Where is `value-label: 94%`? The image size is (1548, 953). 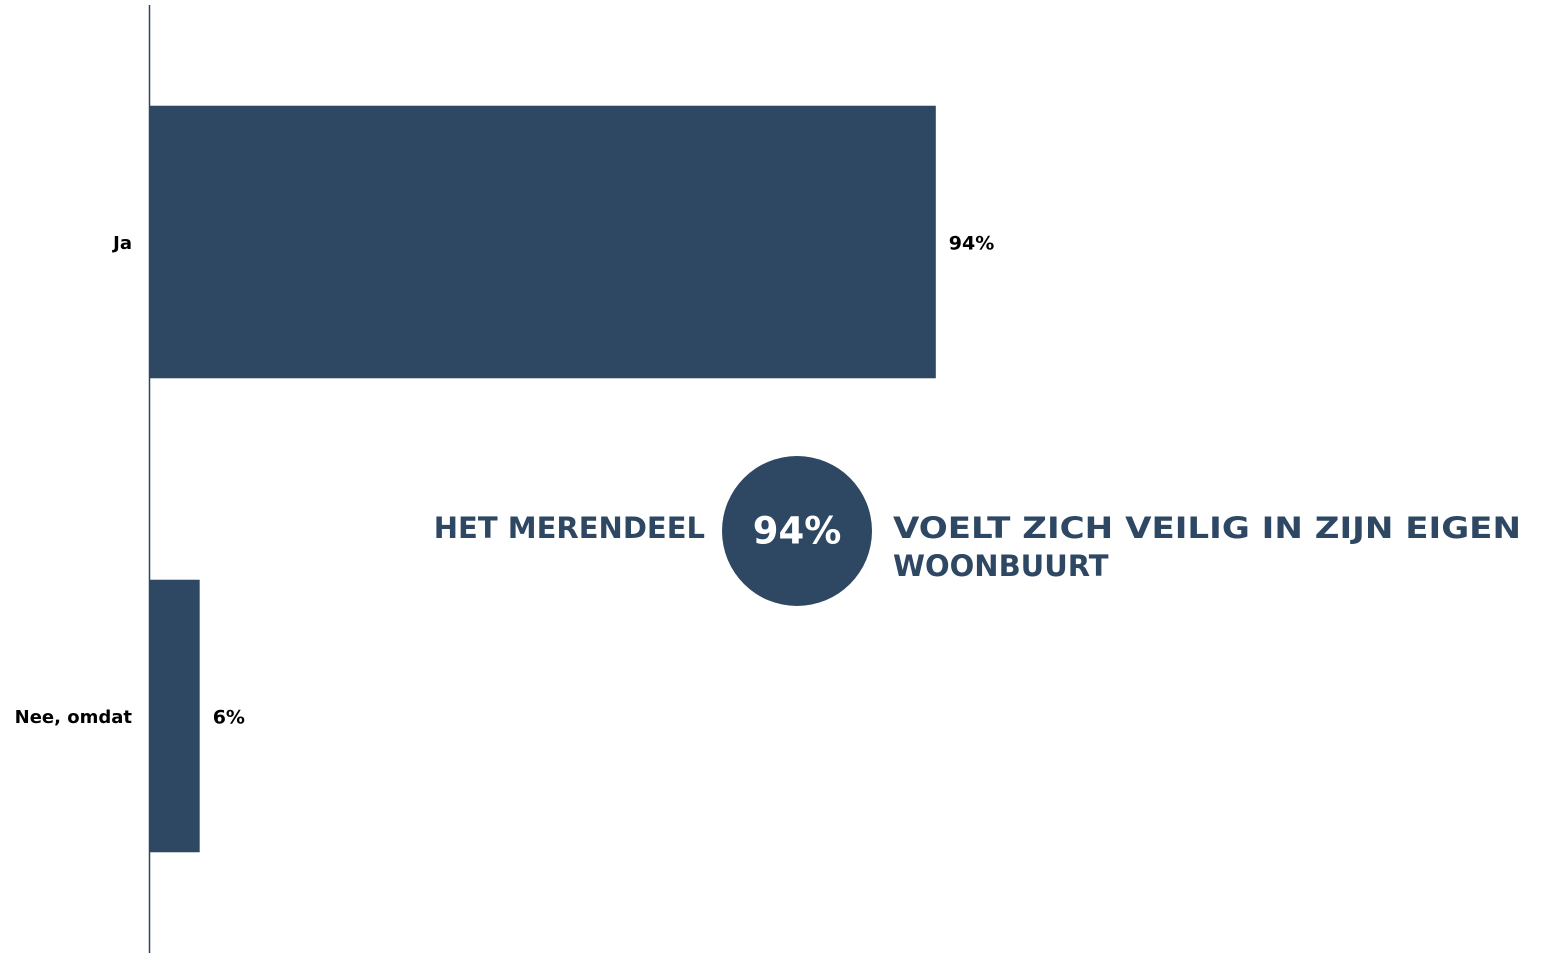
value-label: 94% is located at coordinates (971, 244).